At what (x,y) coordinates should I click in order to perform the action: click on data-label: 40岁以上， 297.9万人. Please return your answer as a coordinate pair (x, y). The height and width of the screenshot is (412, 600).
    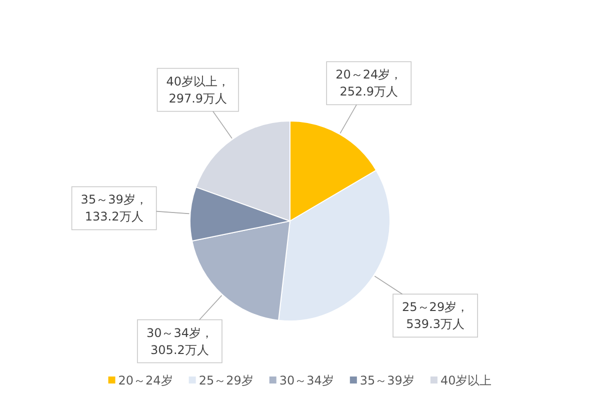
    Looking at the image, I should click on (198, 90).